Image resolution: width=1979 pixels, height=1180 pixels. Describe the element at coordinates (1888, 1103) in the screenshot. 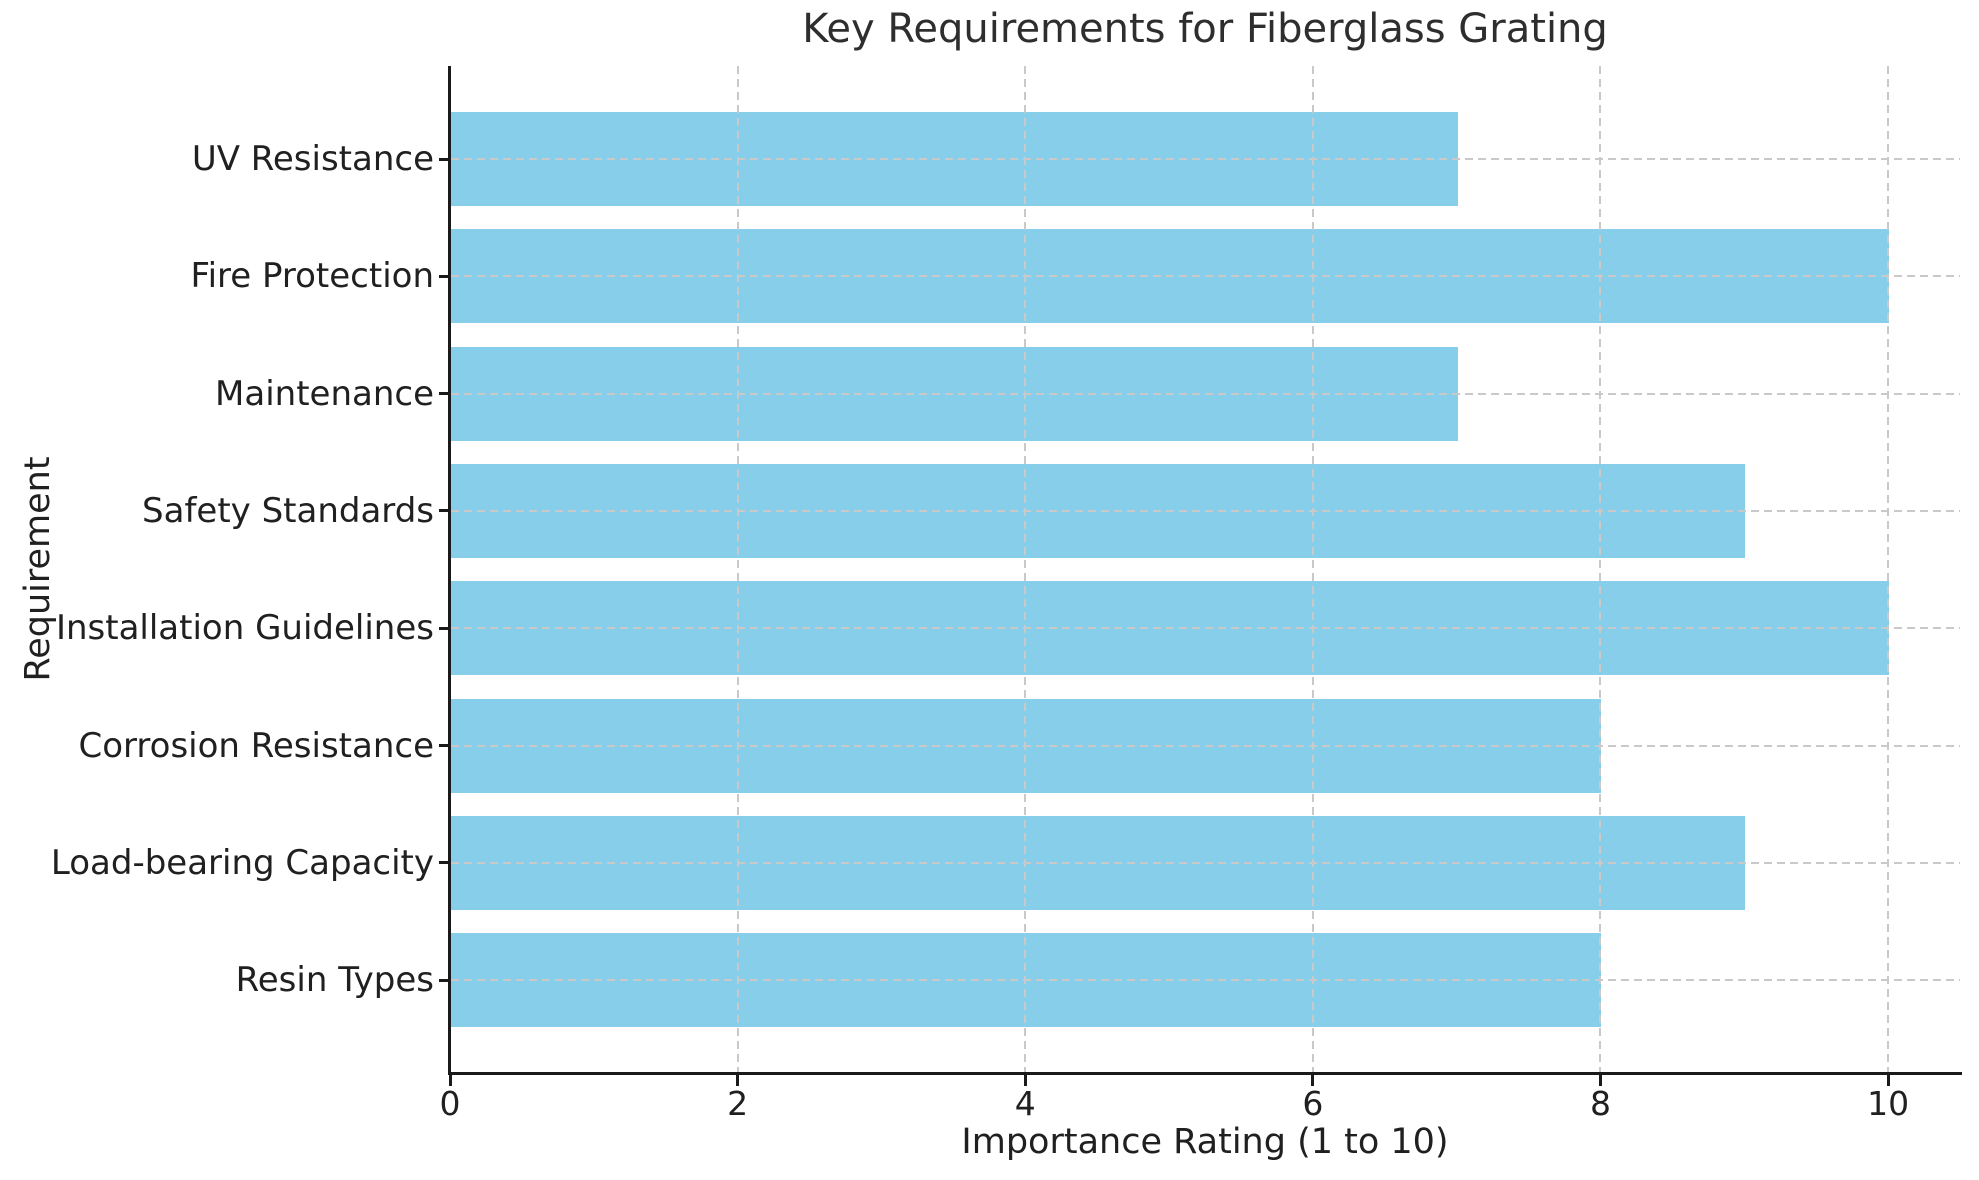

I see `x-tick-label-10: 10` at that location.